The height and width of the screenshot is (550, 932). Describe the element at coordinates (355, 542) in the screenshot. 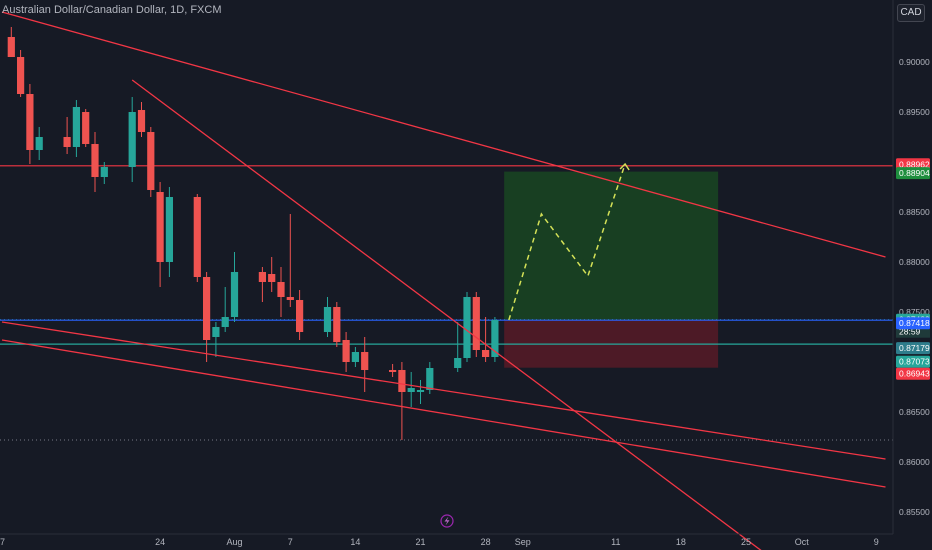

I see `time-tick-label: 14` at that location.